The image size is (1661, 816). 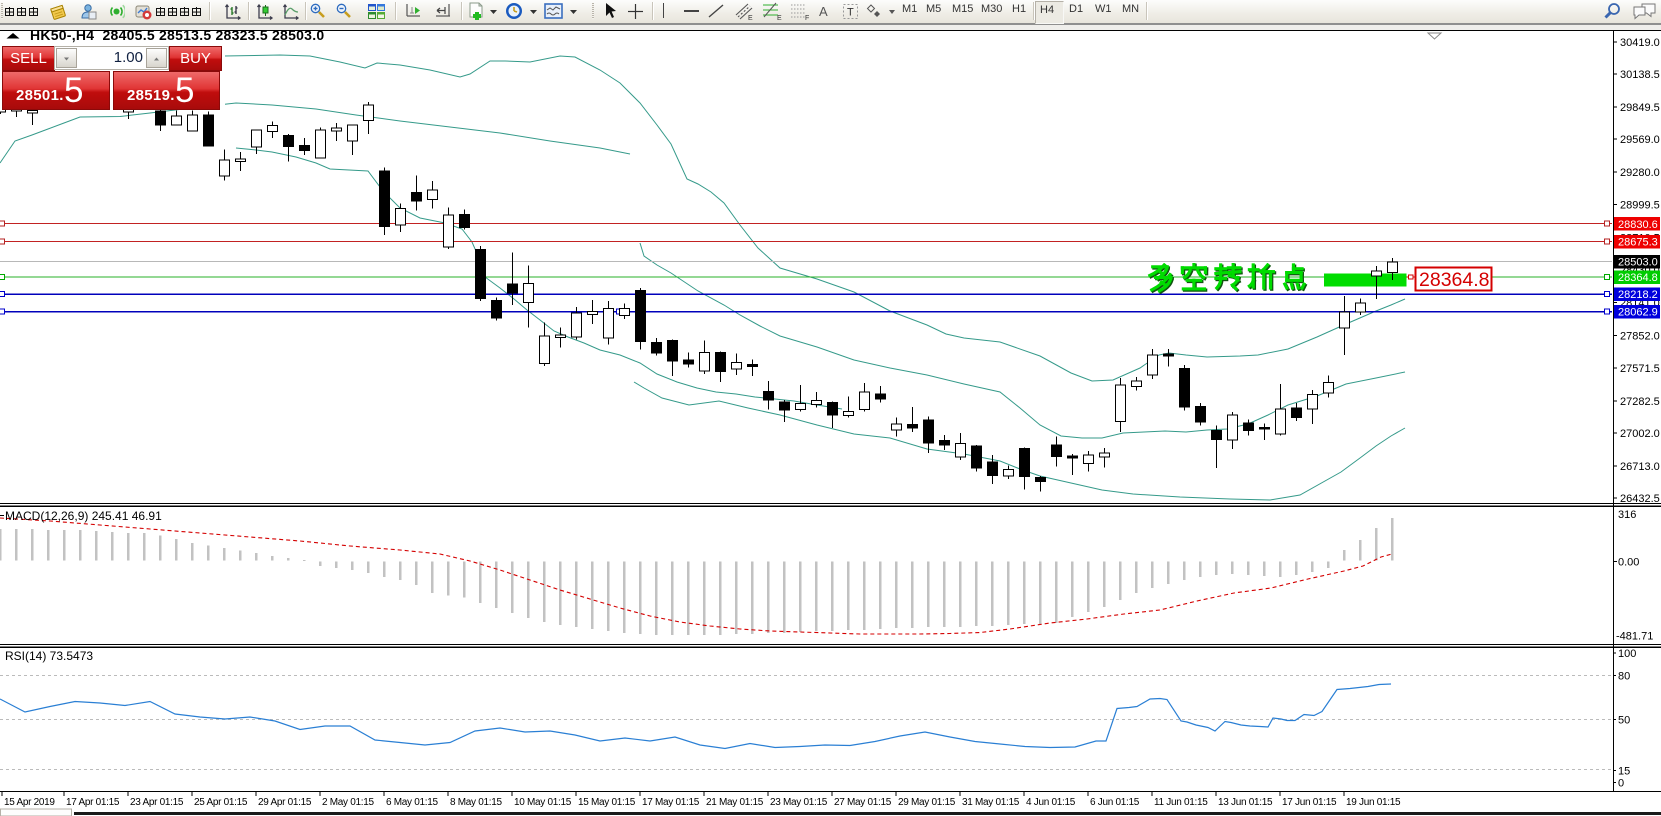 What do you see at coordinates (927, 802) in the screenshot?
I see `svg-text: 29 May 01:15` at bounding box center [927, 802].